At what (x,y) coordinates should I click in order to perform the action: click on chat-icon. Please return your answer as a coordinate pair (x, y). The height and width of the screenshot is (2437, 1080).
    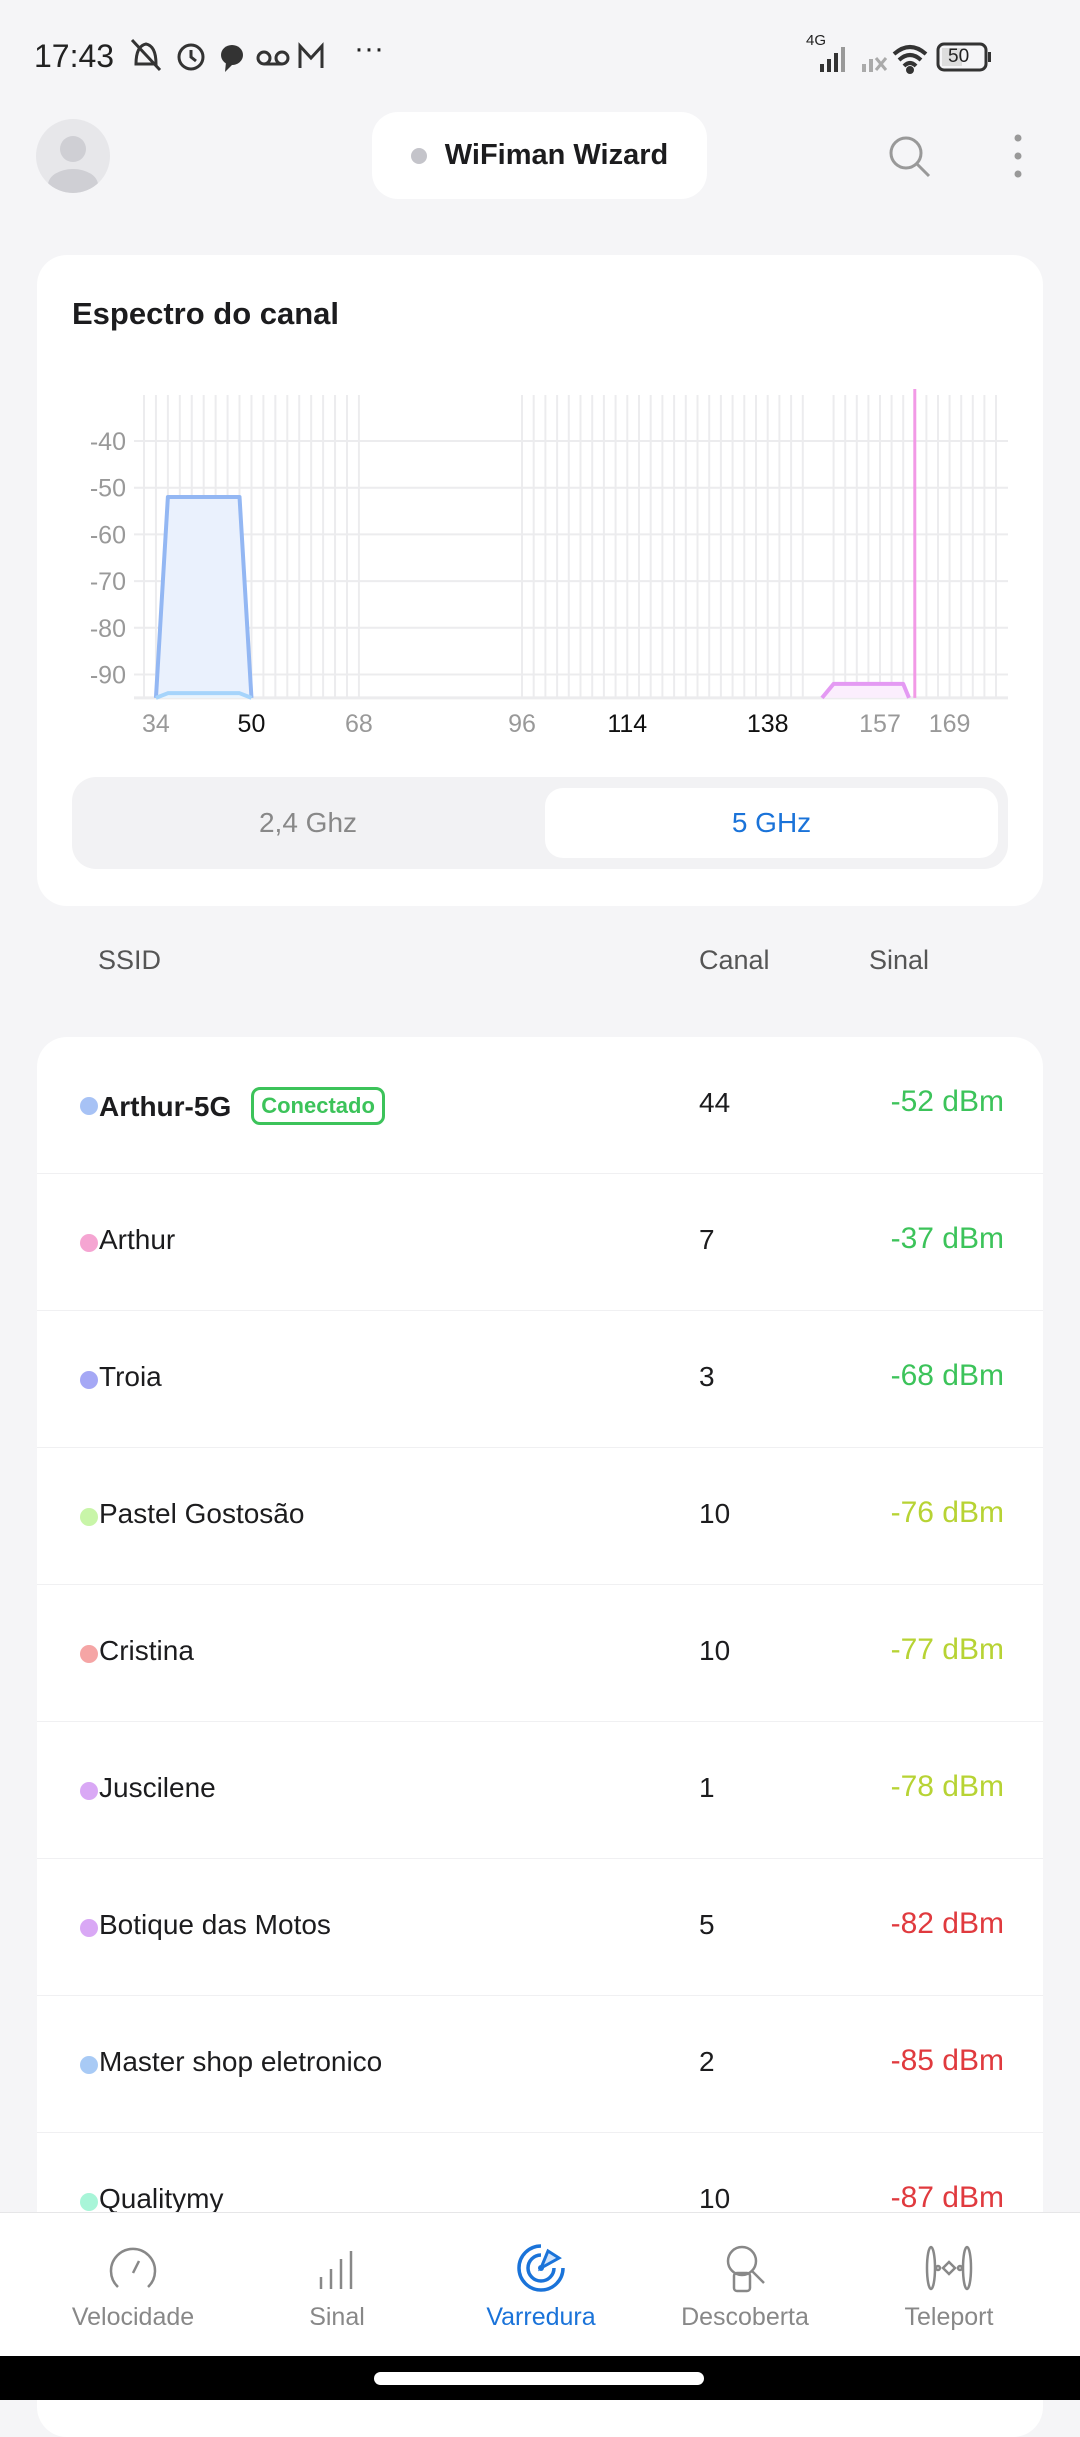
    Looking at the image, I should click on (232, 58).